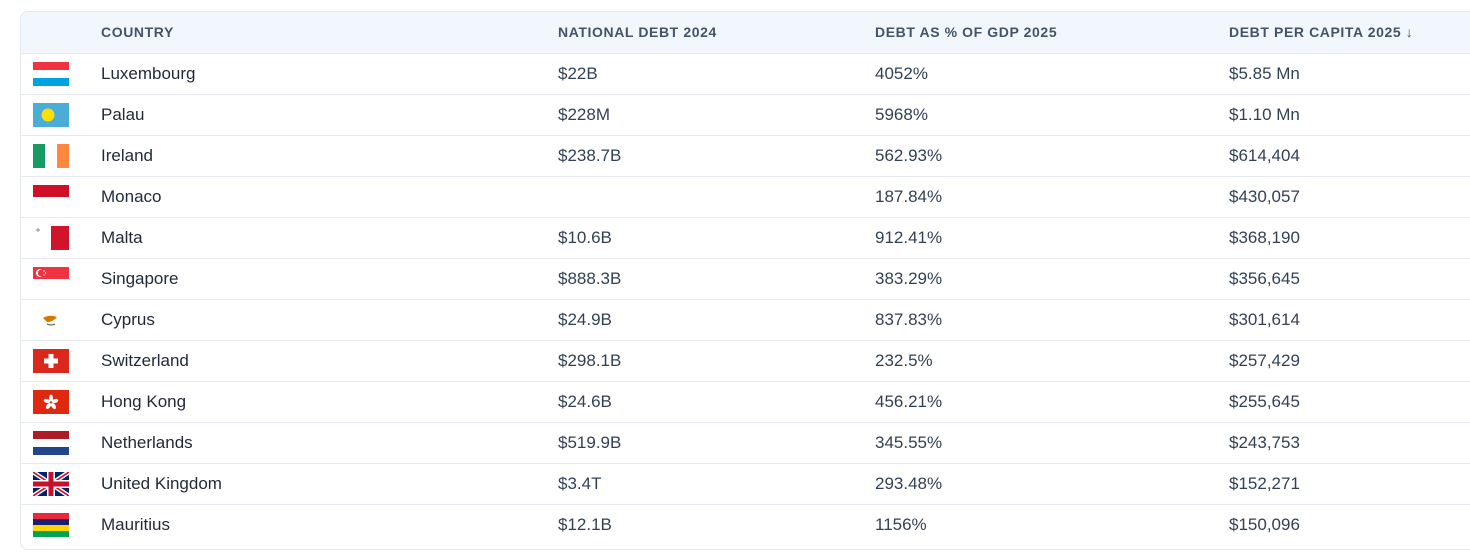  What do you see at coordinates (901, 73) in the screenshot?
I see `debt-gdp-value: 4052%` at bounding box center [901, 73].